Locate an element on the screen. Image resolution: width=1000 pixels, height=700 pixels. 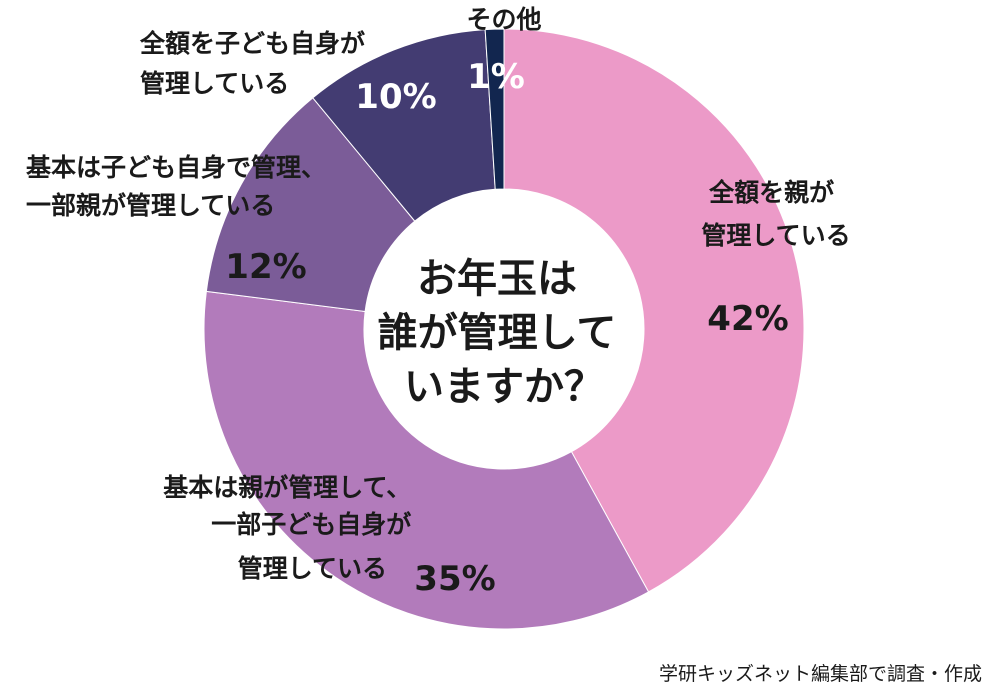
center-title-line-2: 誰が管理して is located at coordinates (497, 333).